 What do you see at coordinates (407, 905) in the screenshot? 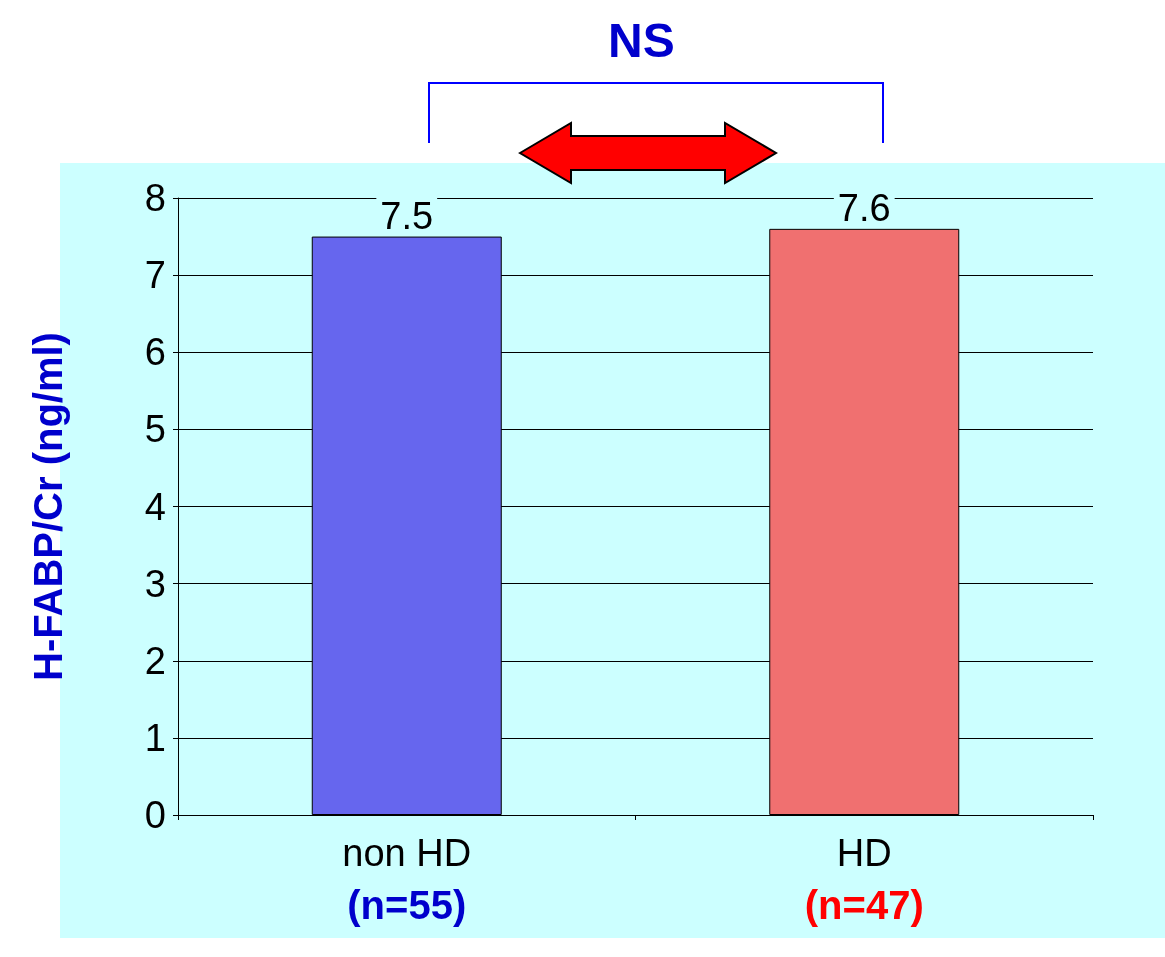
I see `text: (n=55)` at bounding box center [407, 905].